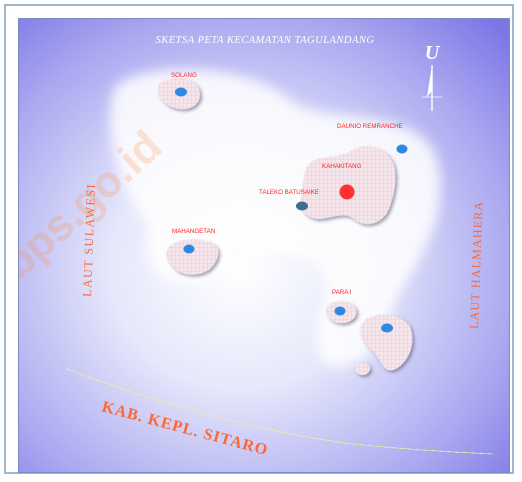 This screenshot has width=522, height=482. I want to click on label-sea-east: LAUT HALMAHERA, so click(476, 264).